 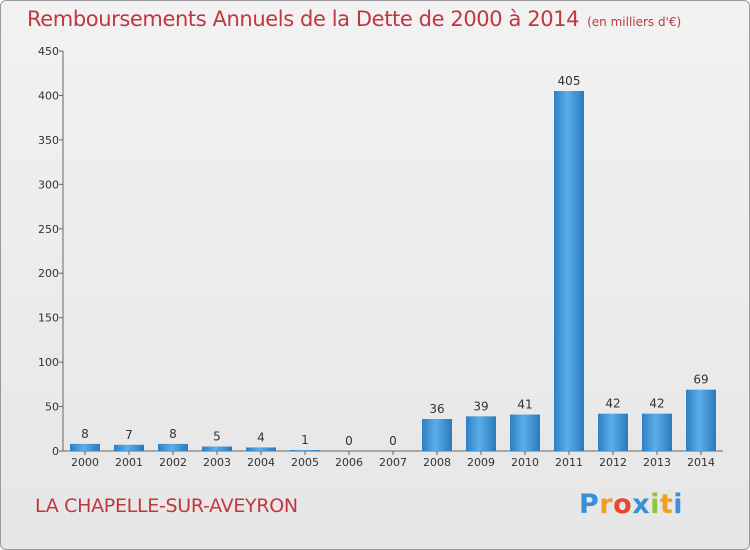 I want to click on bar-2000, so click(x=85, y=447).